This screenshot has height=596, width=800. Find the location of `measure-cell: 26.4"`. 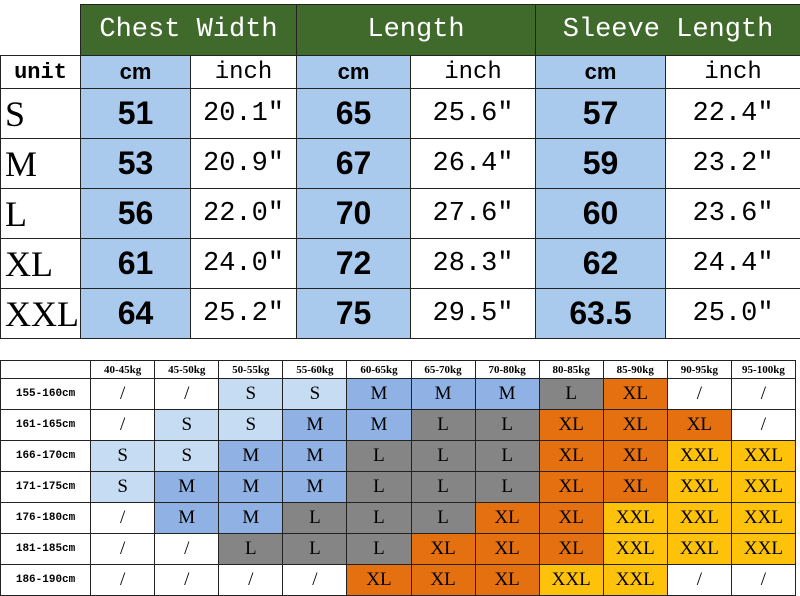

measure-cell: 26.4" is located at coordinates (473, 164).